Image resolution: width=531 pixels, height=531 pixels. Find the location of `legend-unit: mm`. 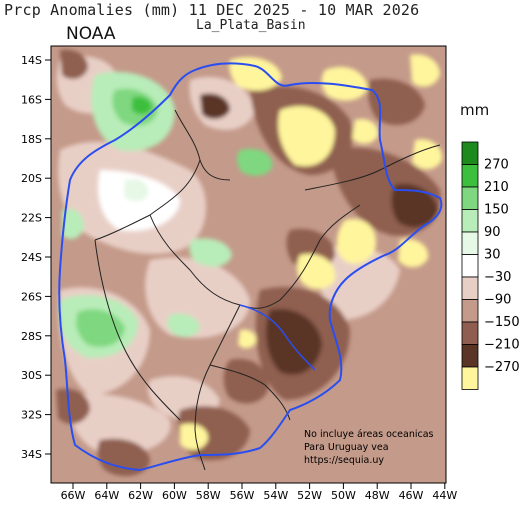

legend-unit: mm is located at coordinates (475, 110).